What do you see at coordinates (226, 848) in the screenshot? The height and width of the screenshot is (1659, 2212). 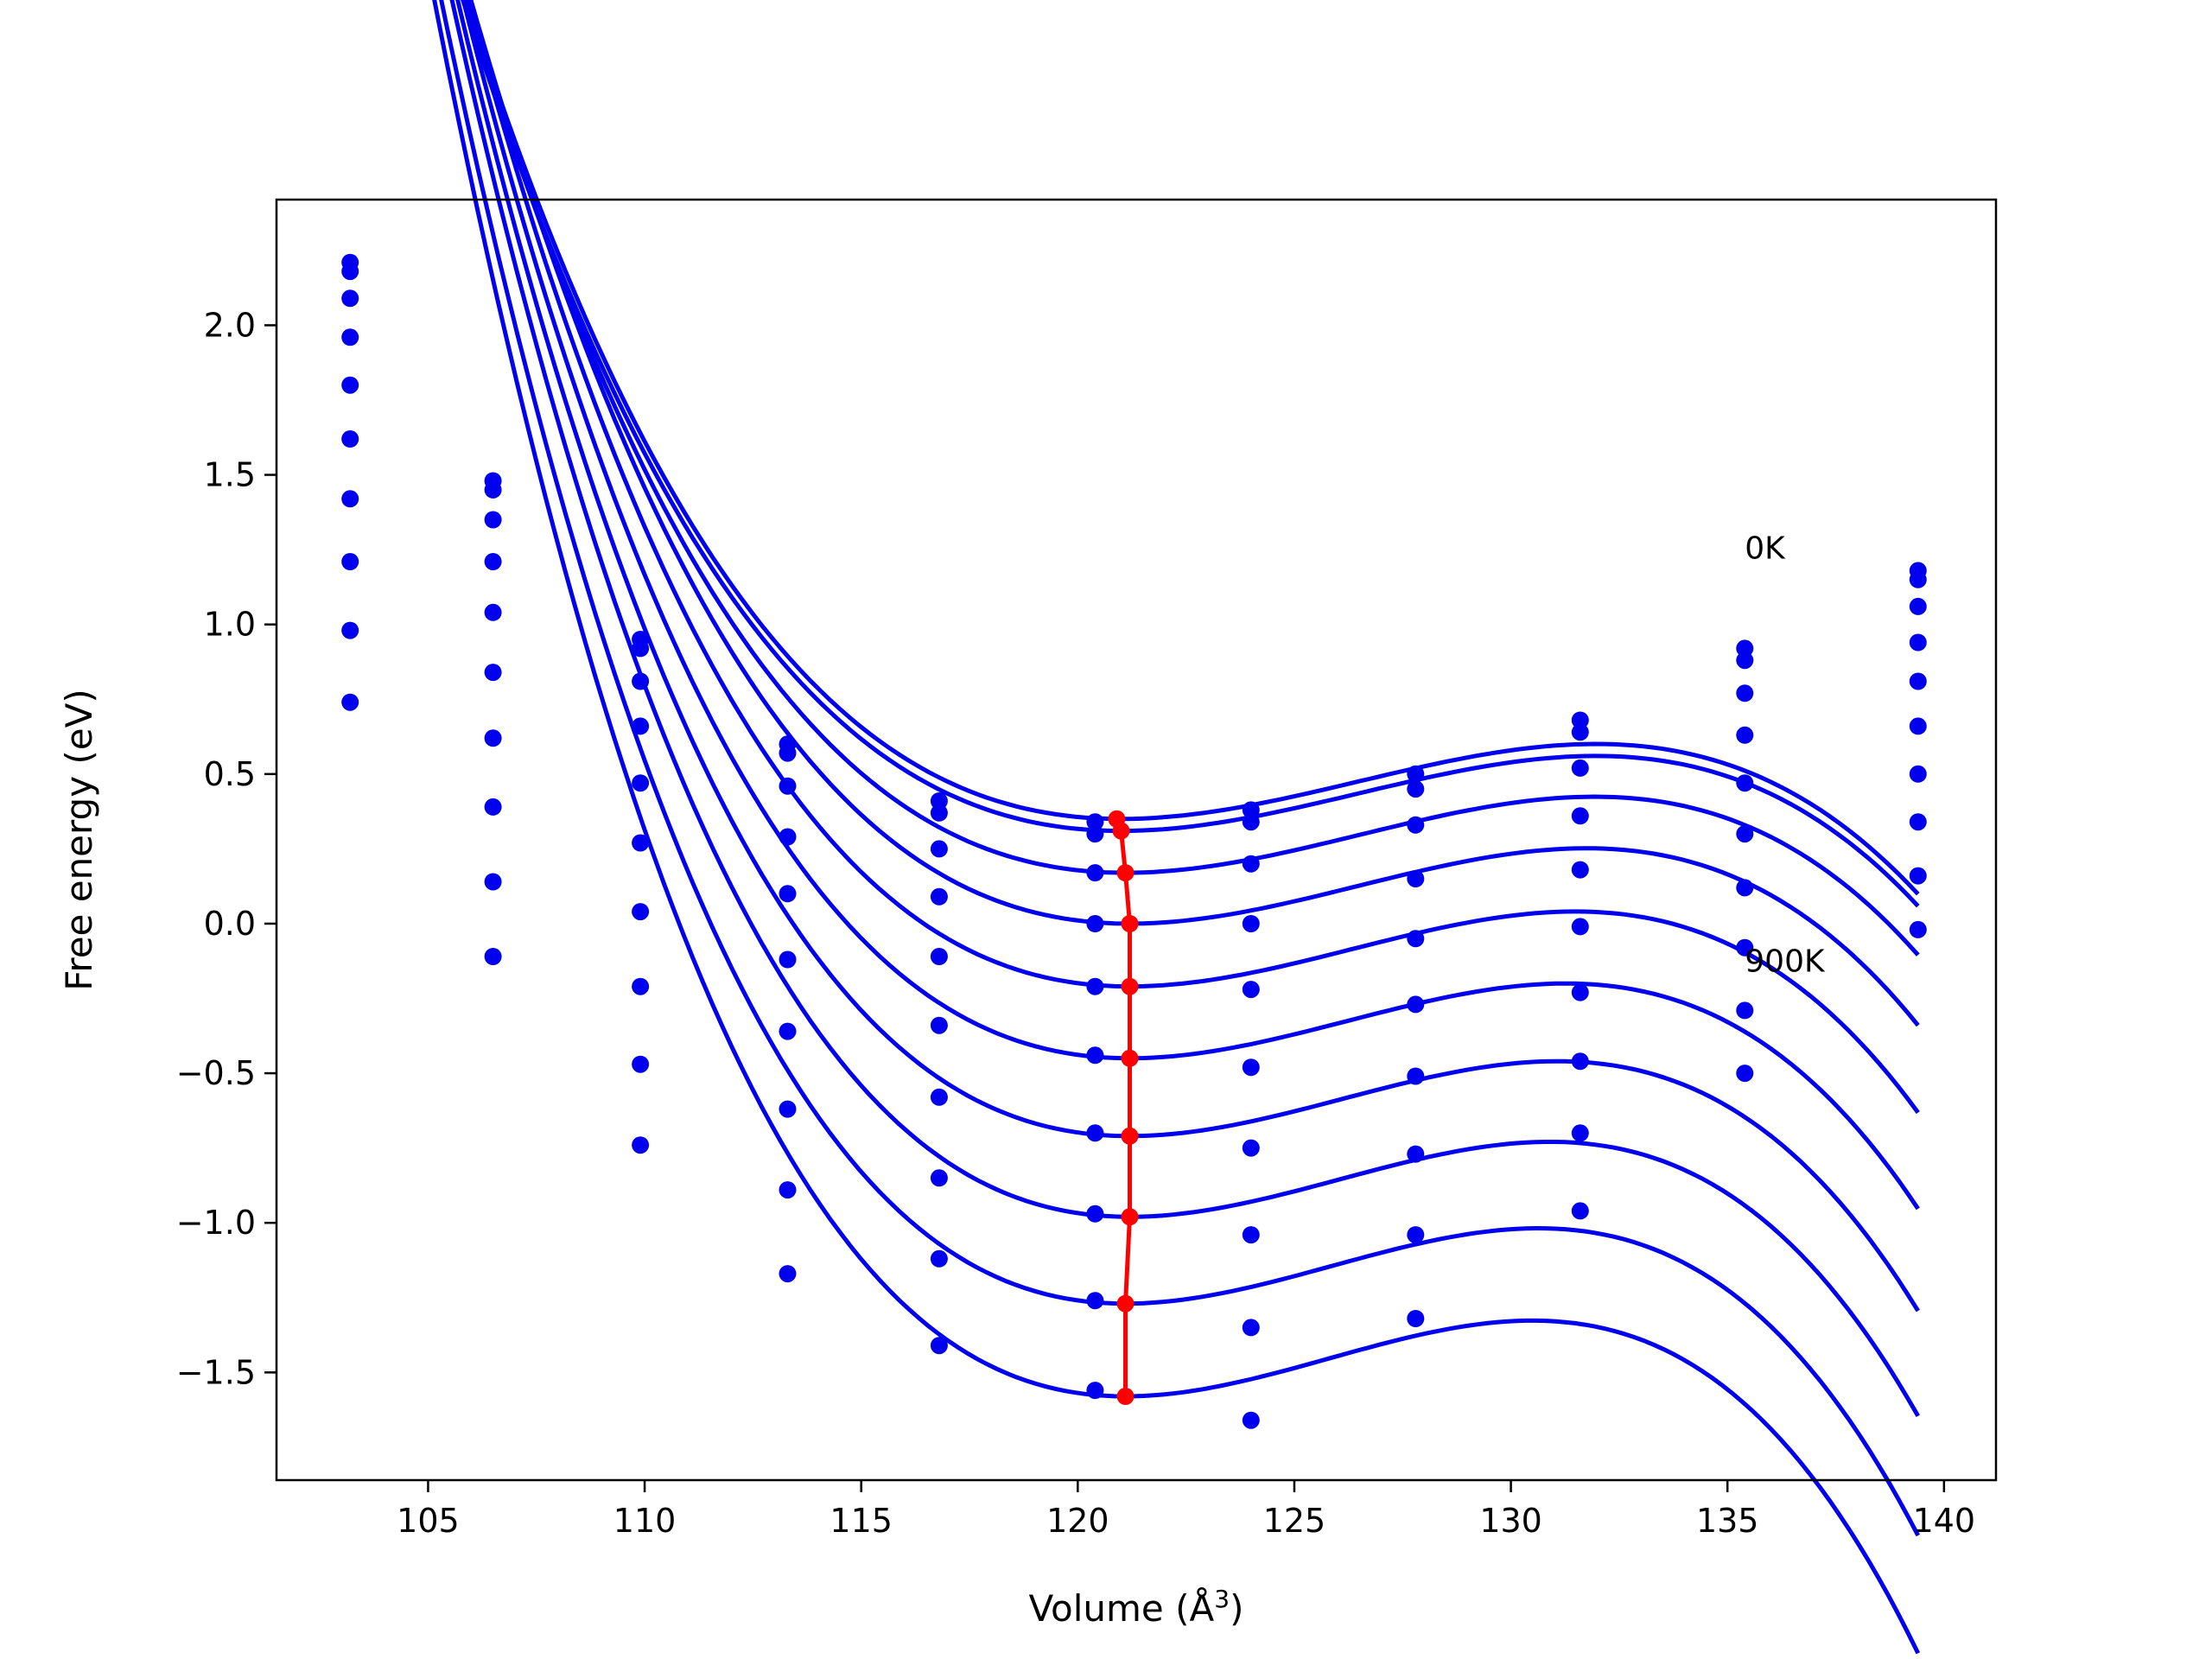 I see `y-axis-ticks: −1.5 −1.0 −0.5 0.0 0.5 1.0 1.5 2.0` at bounding box center [226, 848].